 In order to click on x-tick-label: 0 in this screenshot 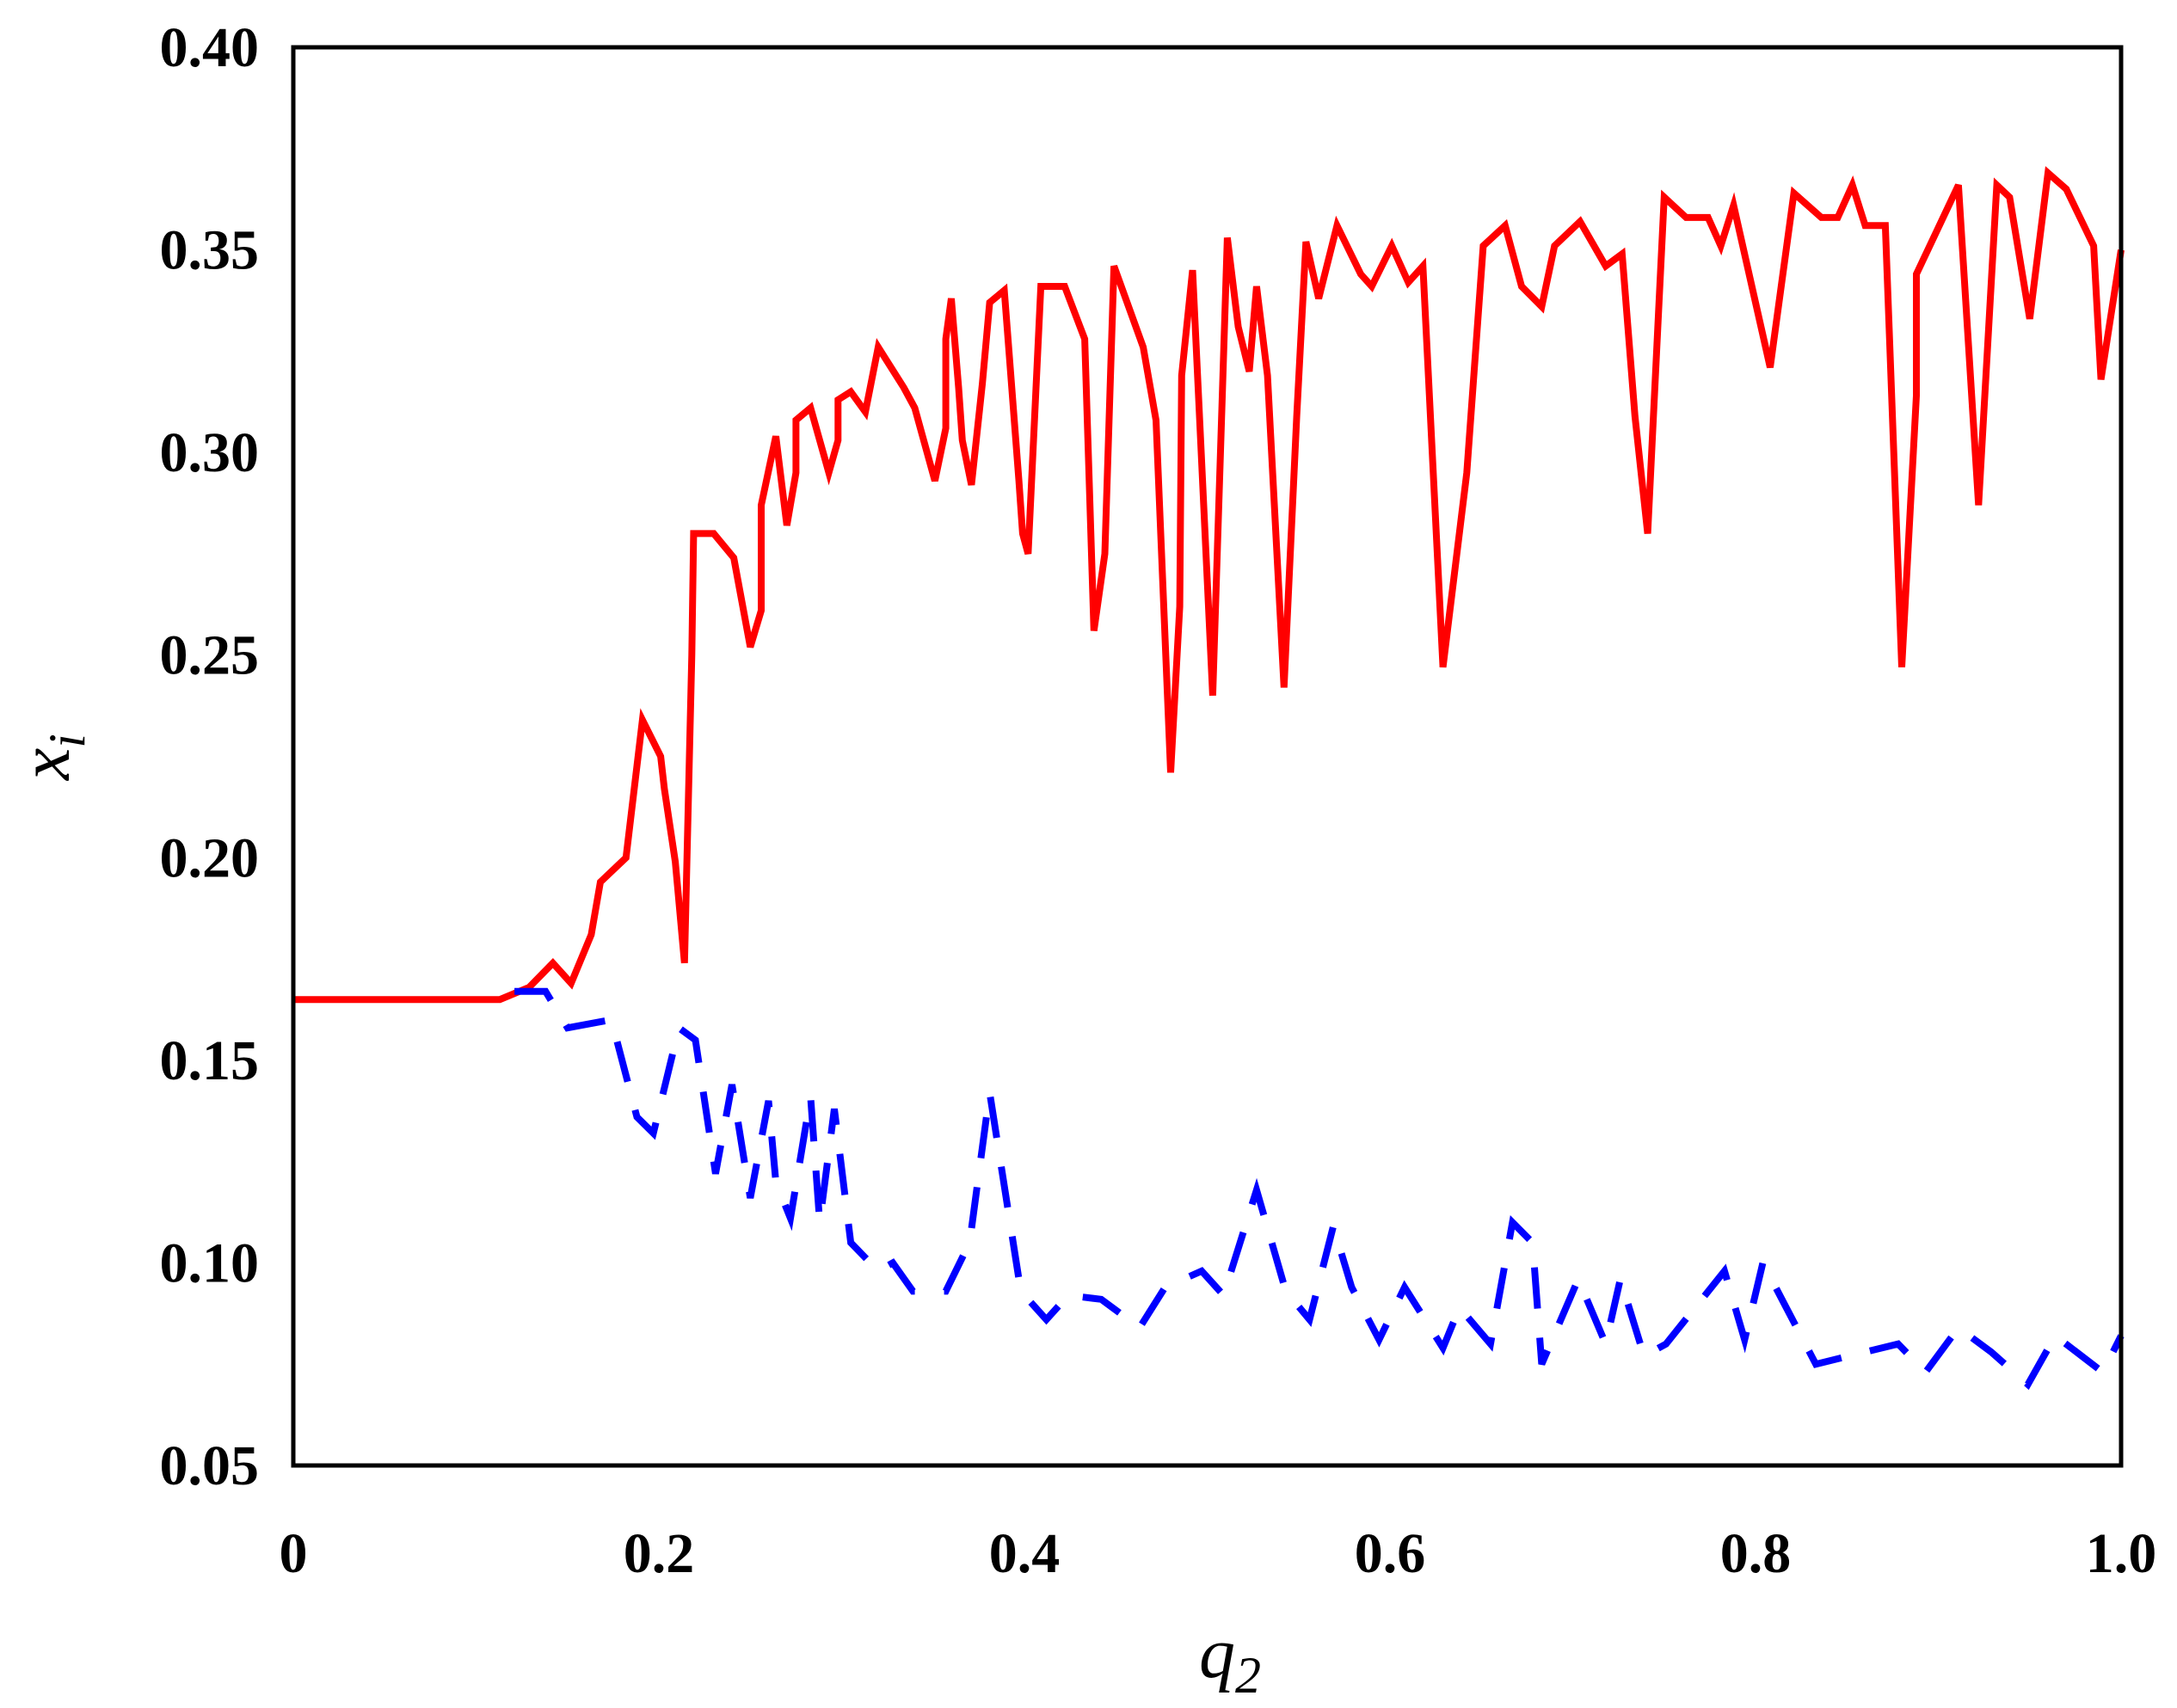, I will do `click(294, 1553)`.